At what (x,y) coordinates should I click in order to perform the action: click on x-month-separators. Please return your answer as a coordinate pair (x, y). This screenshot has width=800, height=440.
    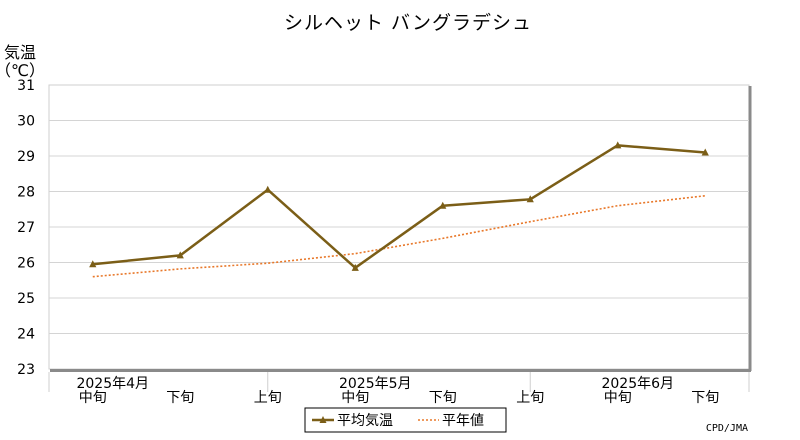
    Looking at the image, I should click on (399, 382).